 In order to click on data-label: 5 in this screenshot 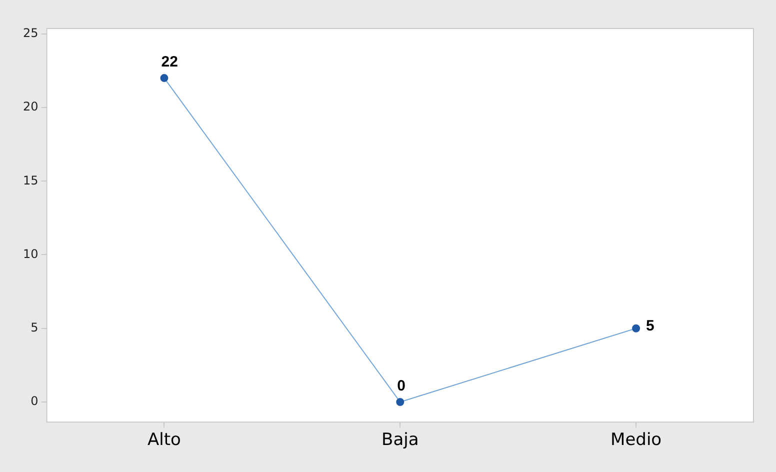, I will do `click(650, 326)`.